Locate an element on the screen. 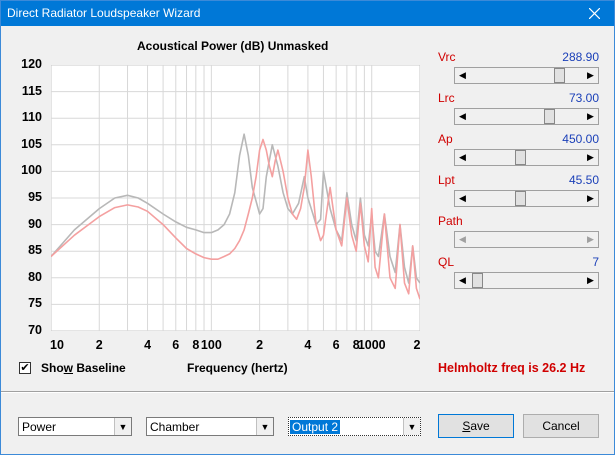  cancel-label: Cancel is located at coordinates (561, 426).